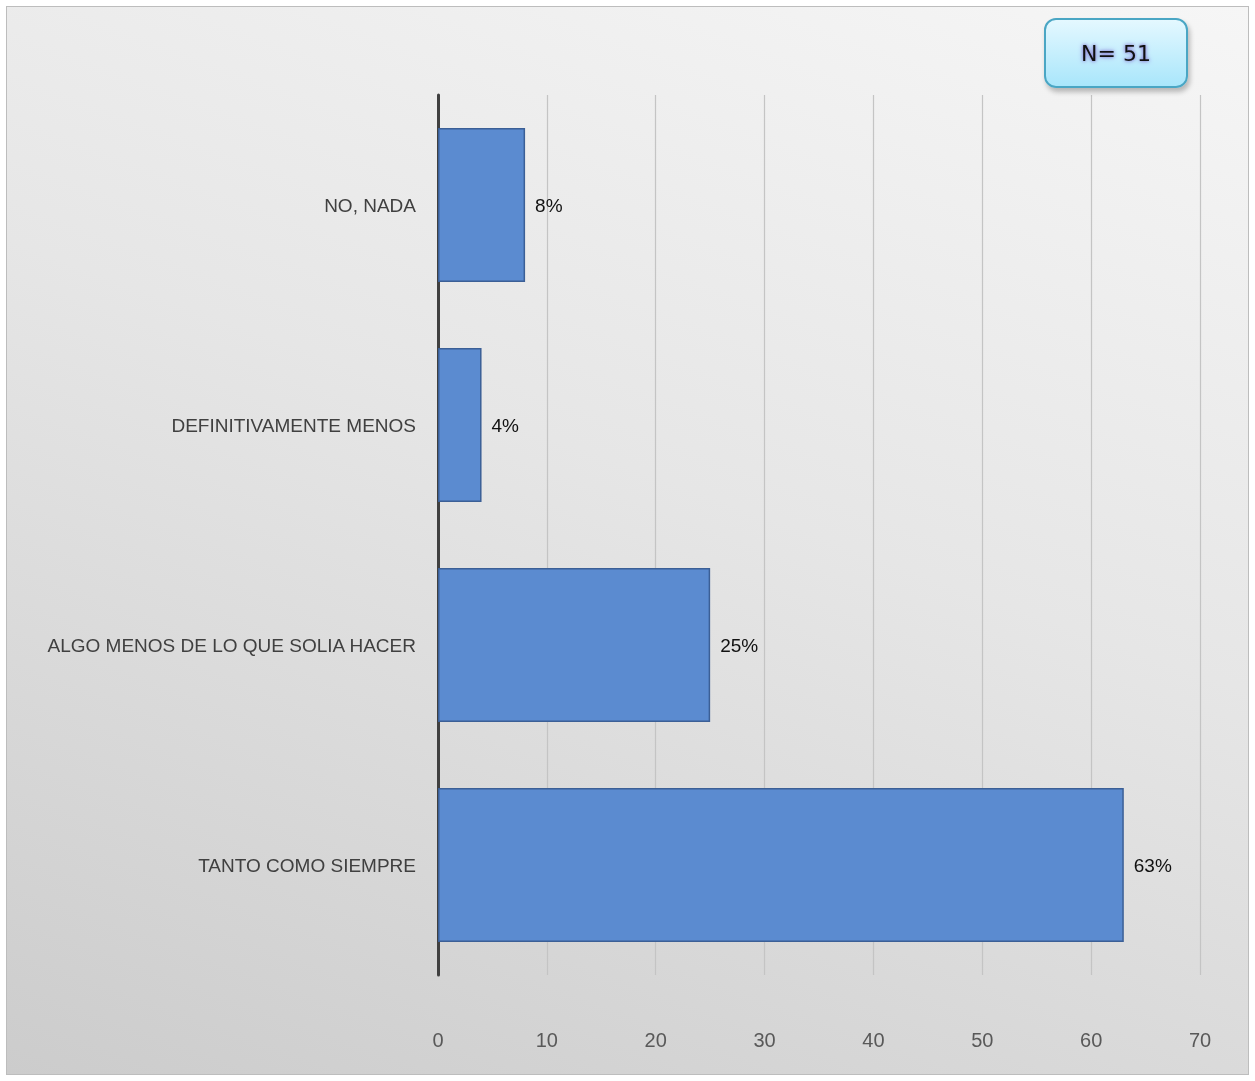 This screenshot has width=1255, height=1081. What do you see at coordinates (1116, 53) in the screenshot?
I see `note-box: N= 51` at bounding box center [1116, 53].